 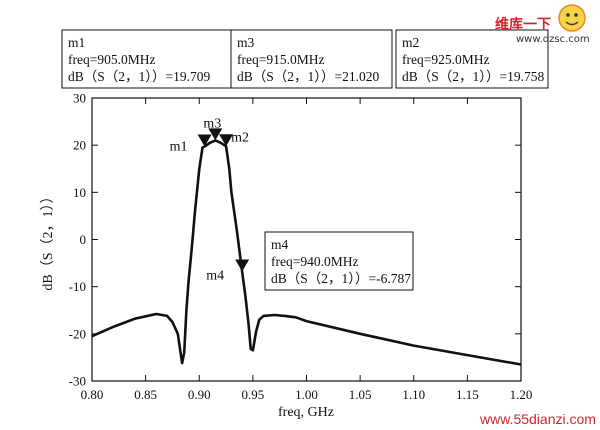 What do you see at coordinates (523, 24) in the screenshot?
I see `watermark-cn: 维库一下` at bounding box center [523, 24].